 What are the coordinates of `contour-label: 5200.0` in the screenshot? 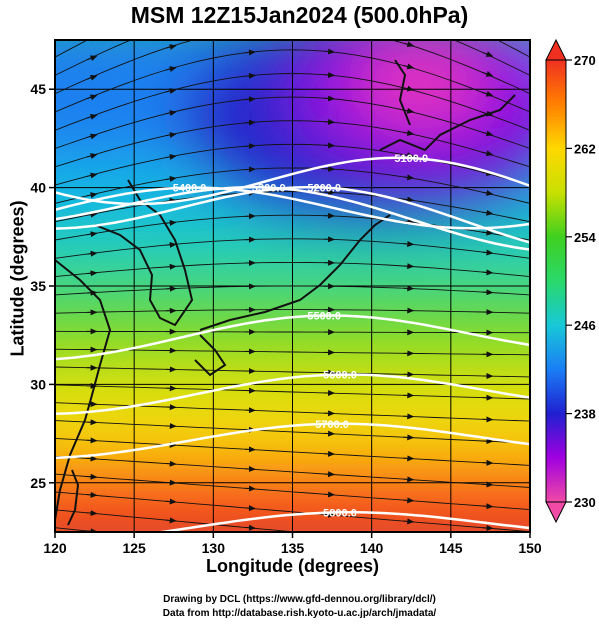 It's located at (324, 189).